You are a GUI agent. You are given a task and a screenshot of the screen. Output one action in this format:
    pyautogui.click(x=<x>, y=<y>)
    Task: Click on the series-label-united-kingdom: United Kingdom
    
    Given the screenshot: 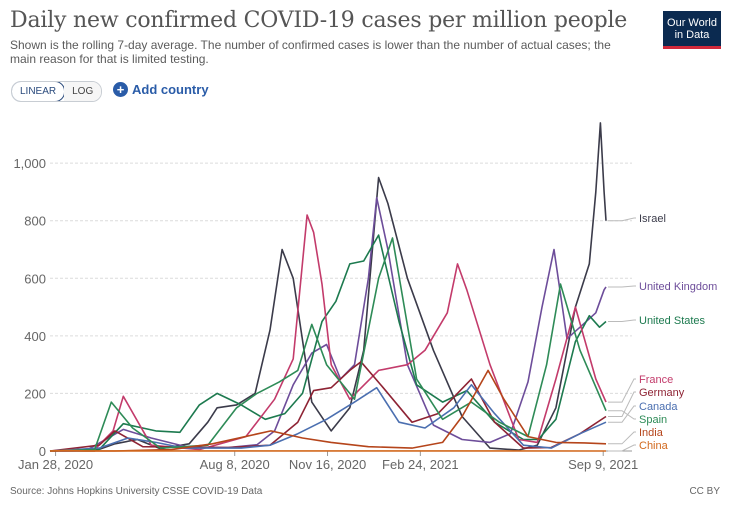 What is the action you would take?
    pyautogui.click(x=678, y=287)
    